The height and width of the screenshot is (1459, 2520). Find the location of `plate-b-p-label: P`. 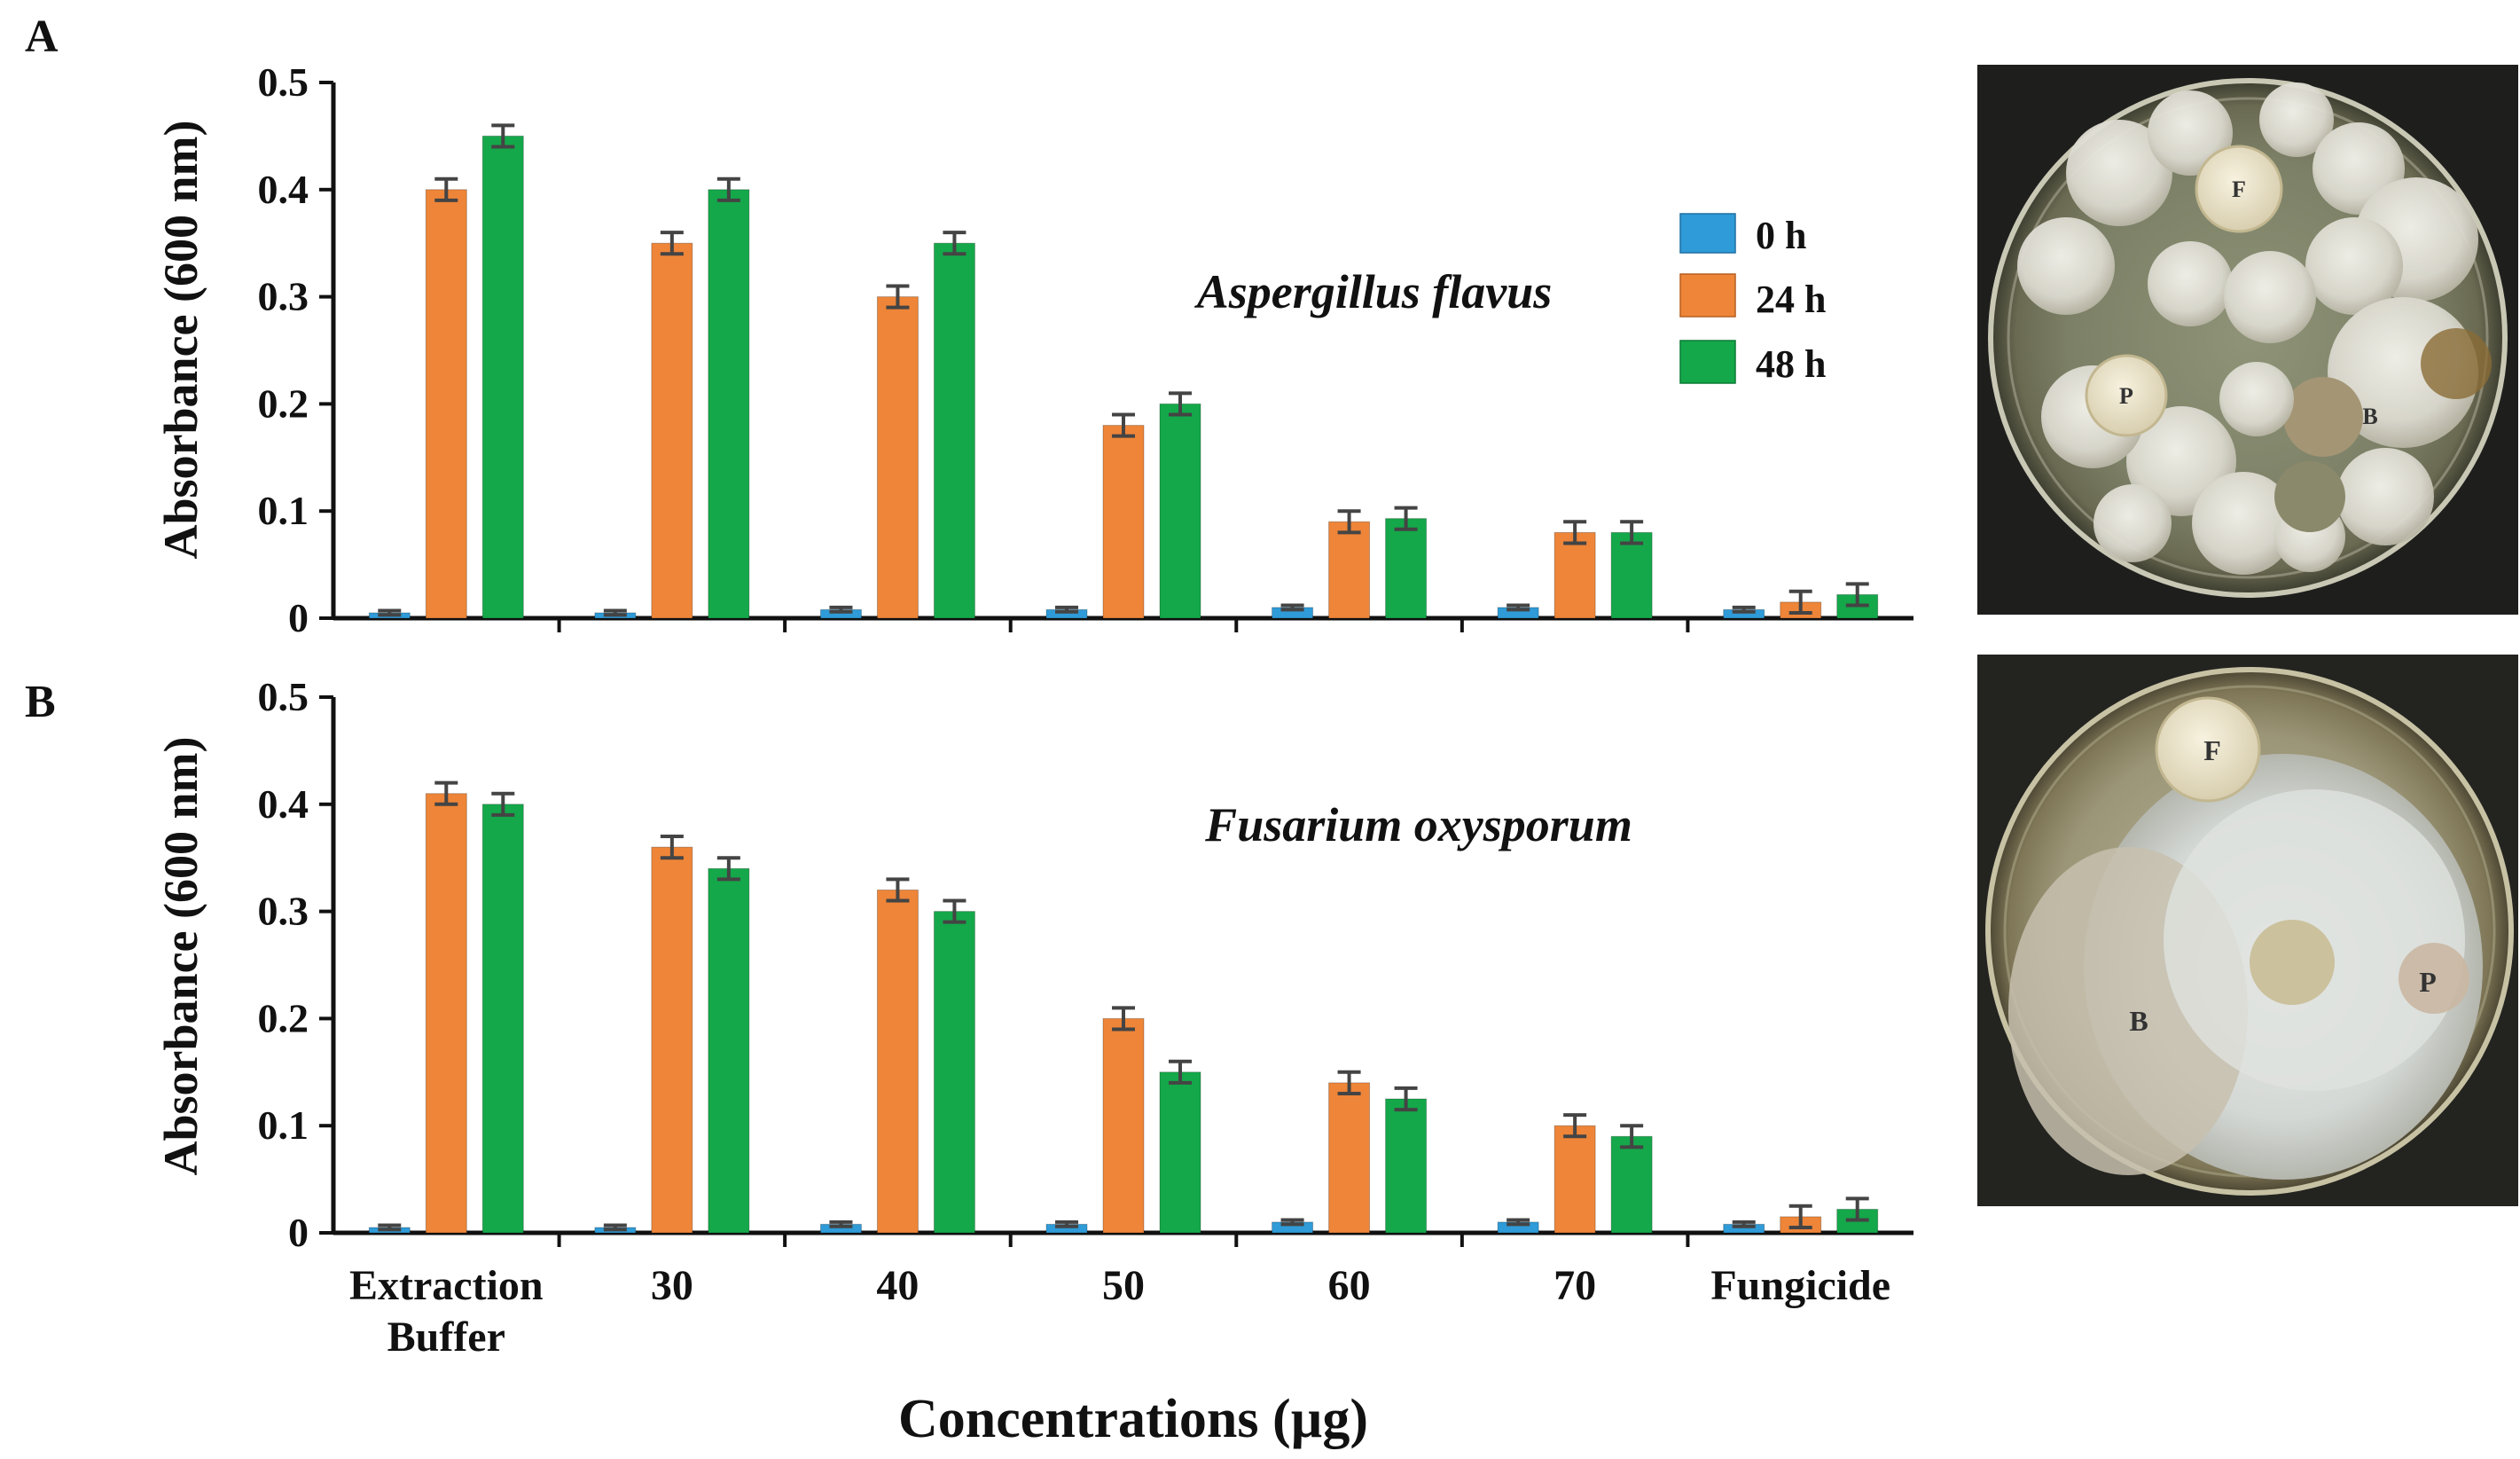

plate-b-p-label: P is located at coordinates (2428, 982).